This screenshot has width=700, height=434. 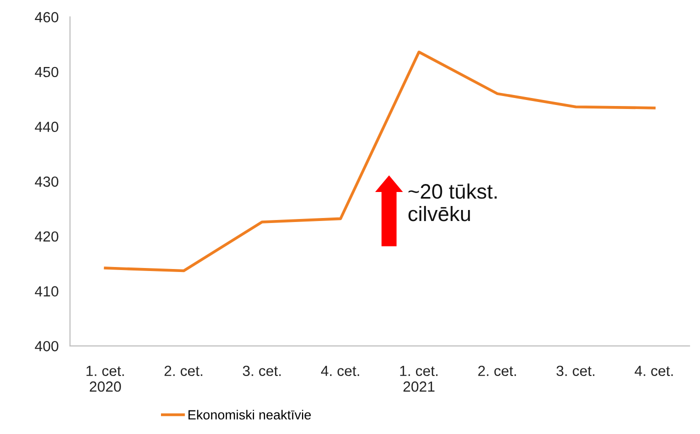 I want to click on y-tick-label: 460, so click(x=46, y=17).